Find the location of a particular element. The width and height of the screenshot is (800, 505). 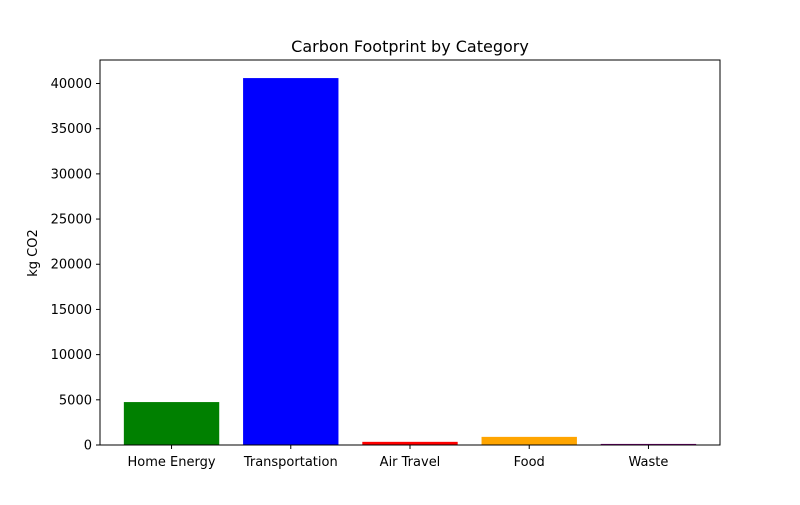

y-tick-label: 35000 is located at coordinates (71, 129).